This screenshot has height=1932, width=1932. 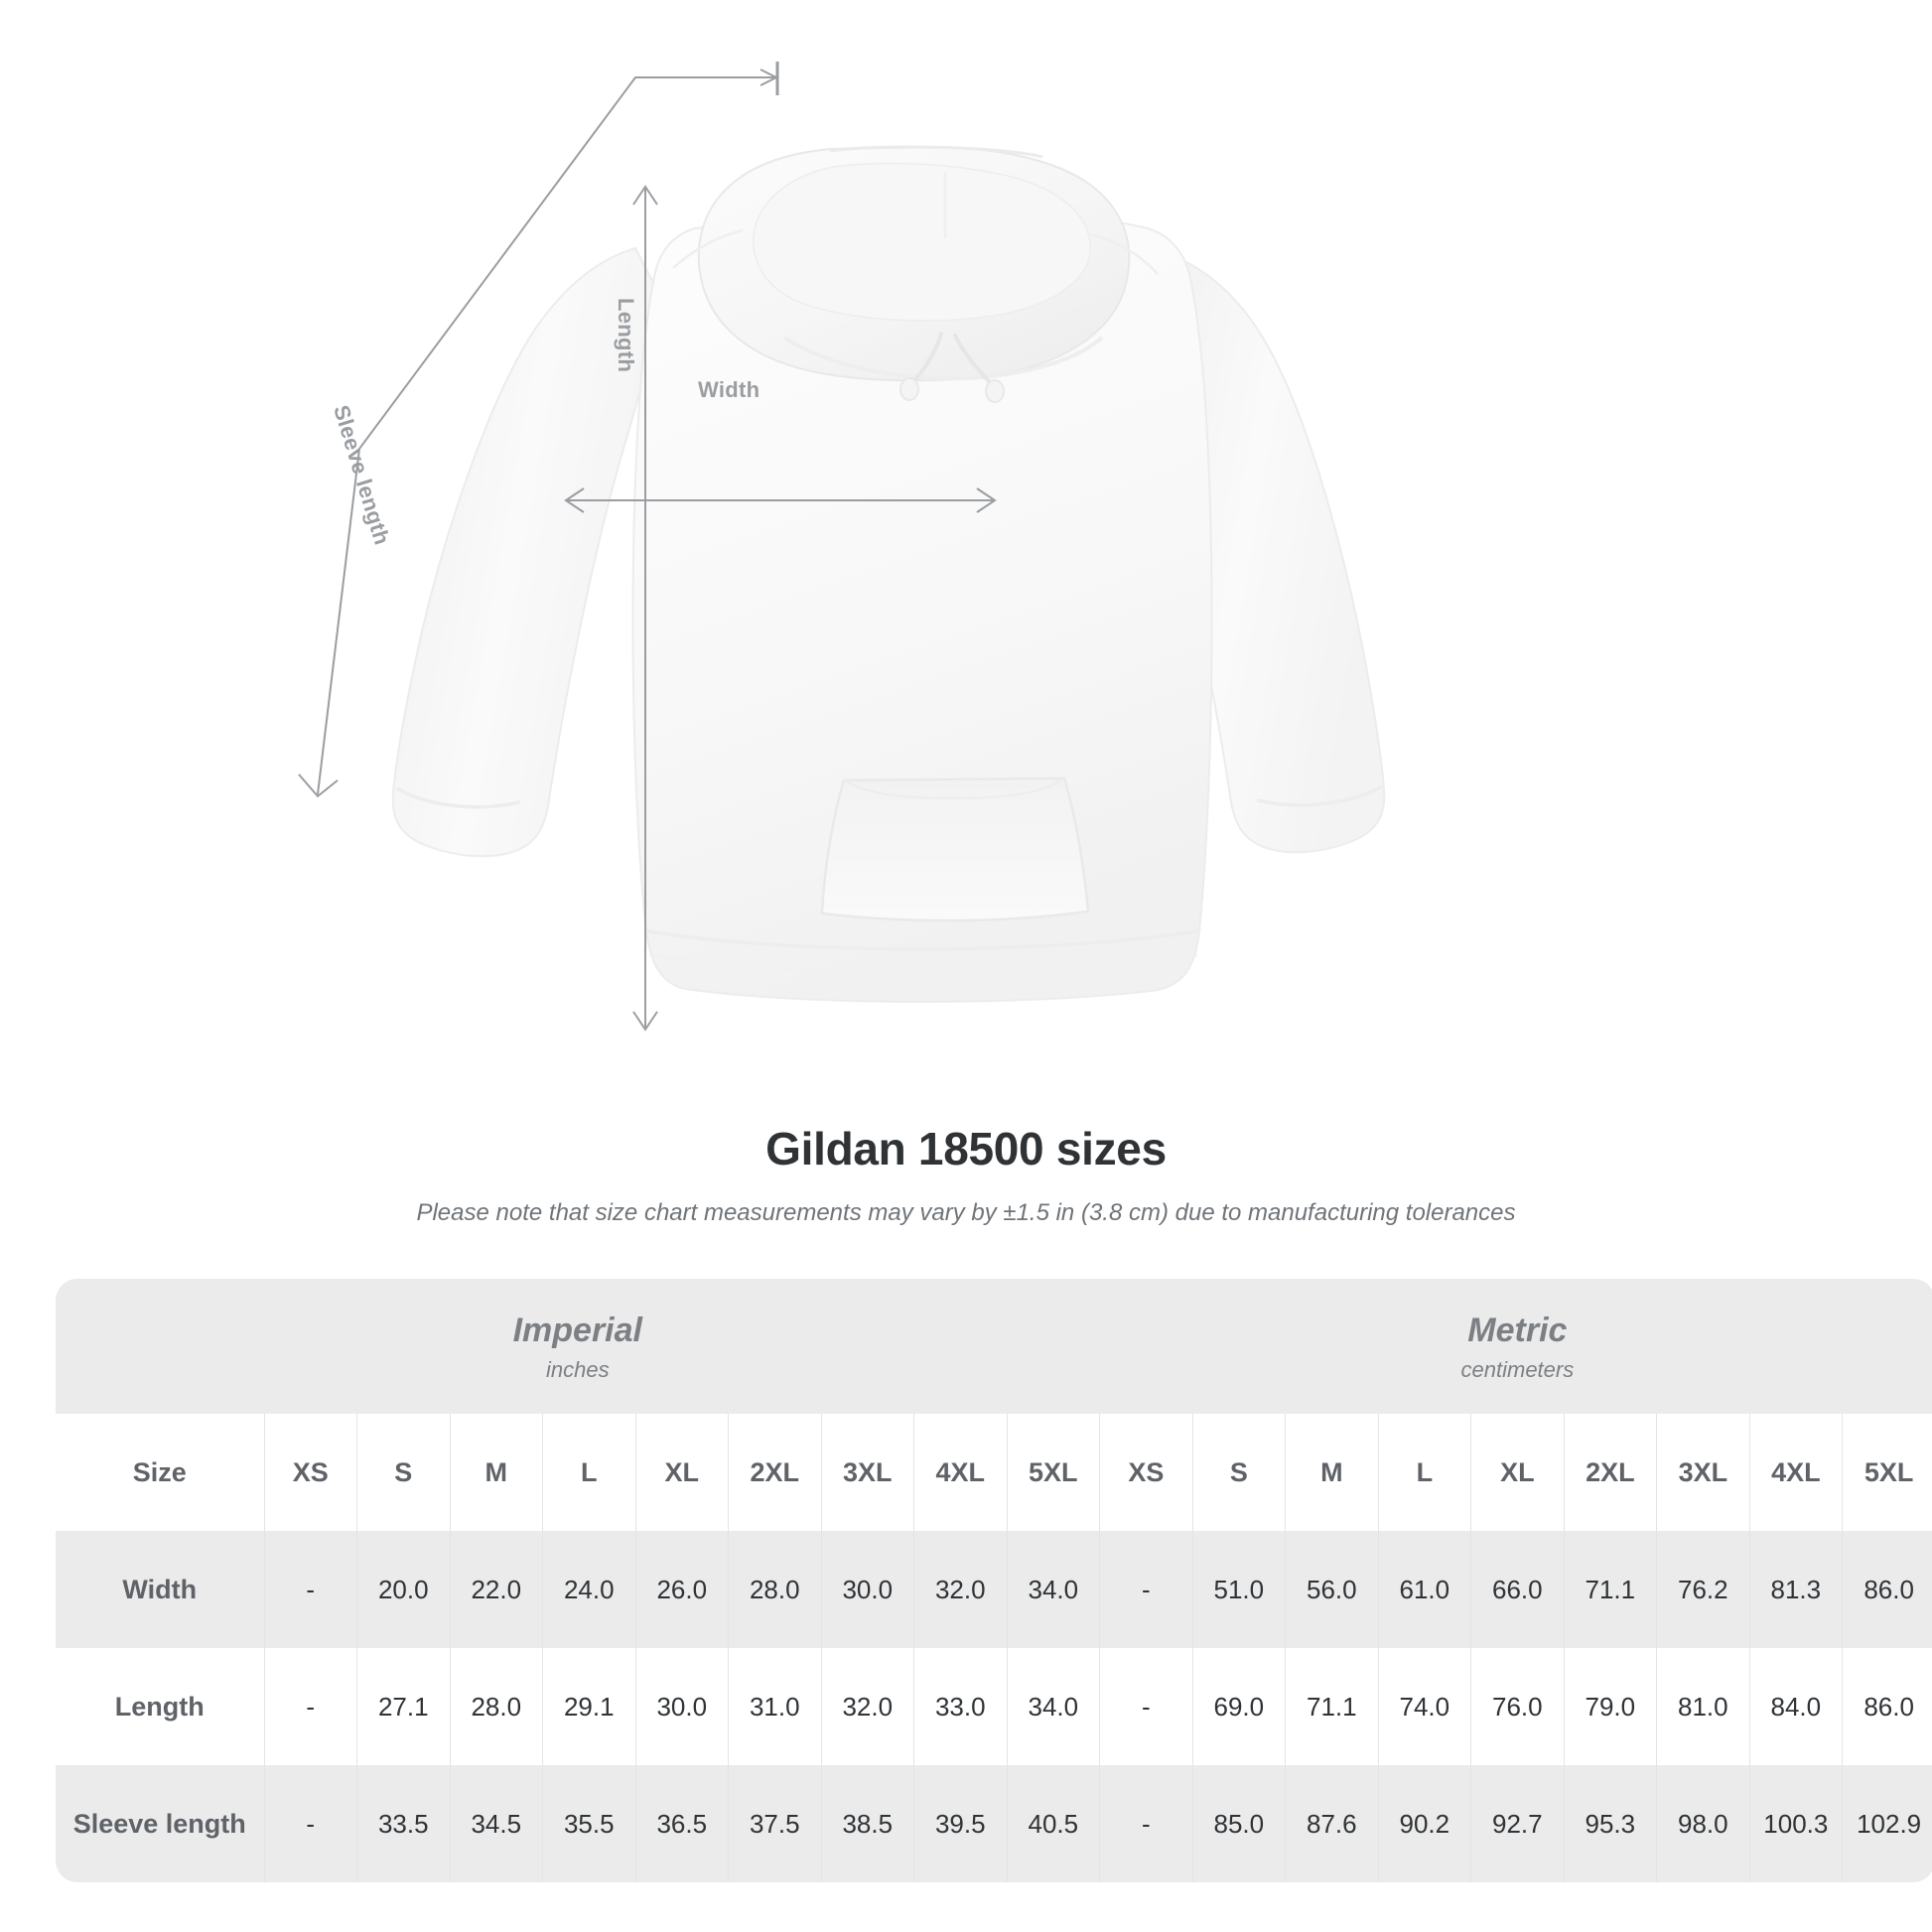 What do you see at coordinates (1517, 1472) in the screenshot?
I see `size-header-metric-xl: XL` at bounding box center [1517, 1472].